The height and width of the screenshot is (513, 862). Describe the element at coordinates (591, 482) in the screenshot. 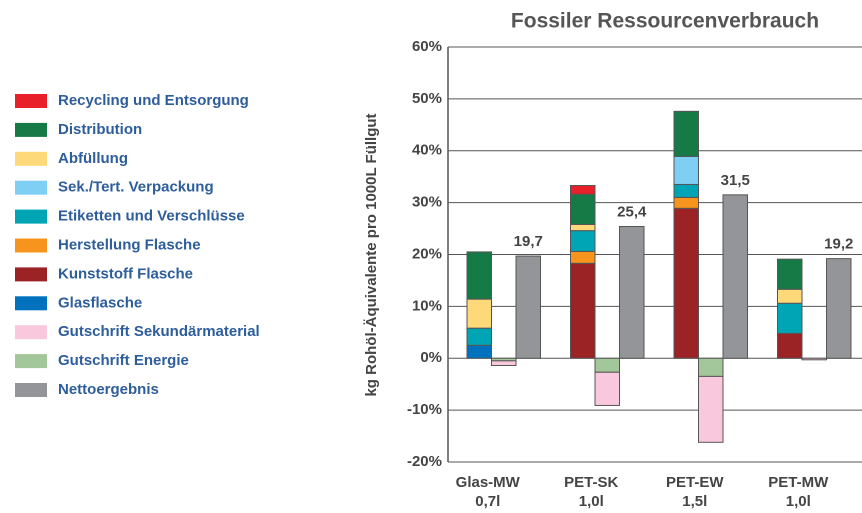

I see `x-tick-label: PET-SK` at that location.